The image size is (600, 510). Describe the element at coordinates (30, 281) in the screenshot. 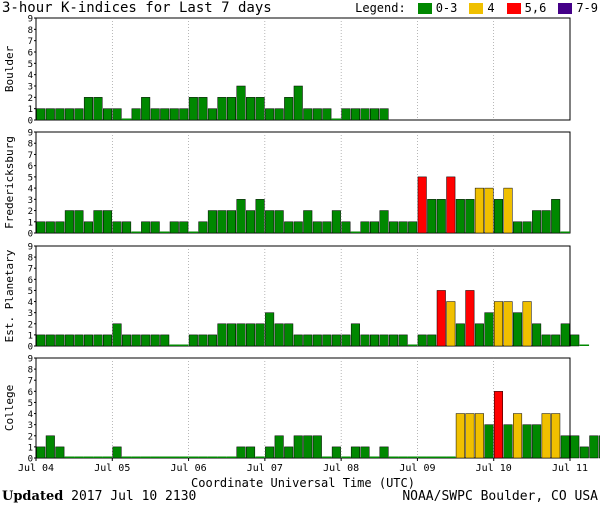

I see `y-tick-est-planetary-6: 6` at that location.